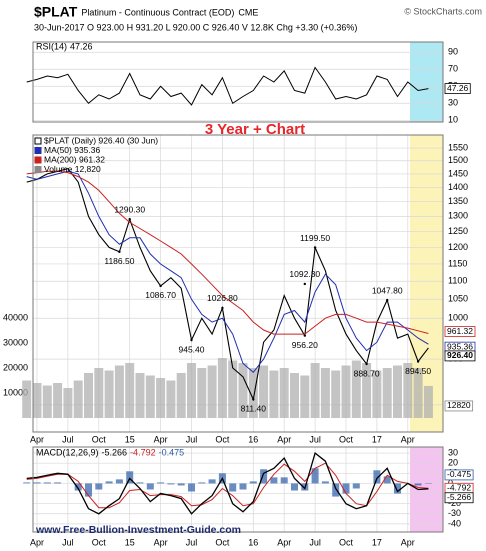 Image resolution: width=486 pixels, height=551 pixels. I want to click on rsi-value: 47.26, so click(81, 46).